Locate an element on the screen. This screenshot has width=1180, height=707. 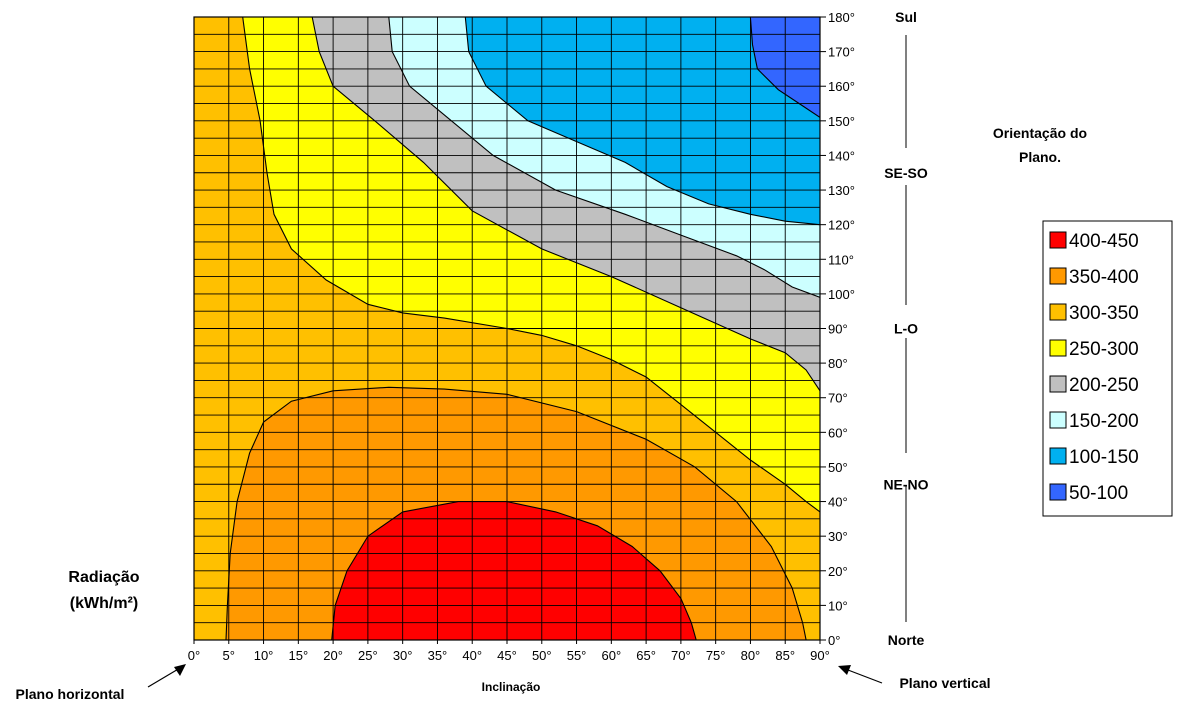
legend-label: 400-450 is located at coordinates (1104, 241).